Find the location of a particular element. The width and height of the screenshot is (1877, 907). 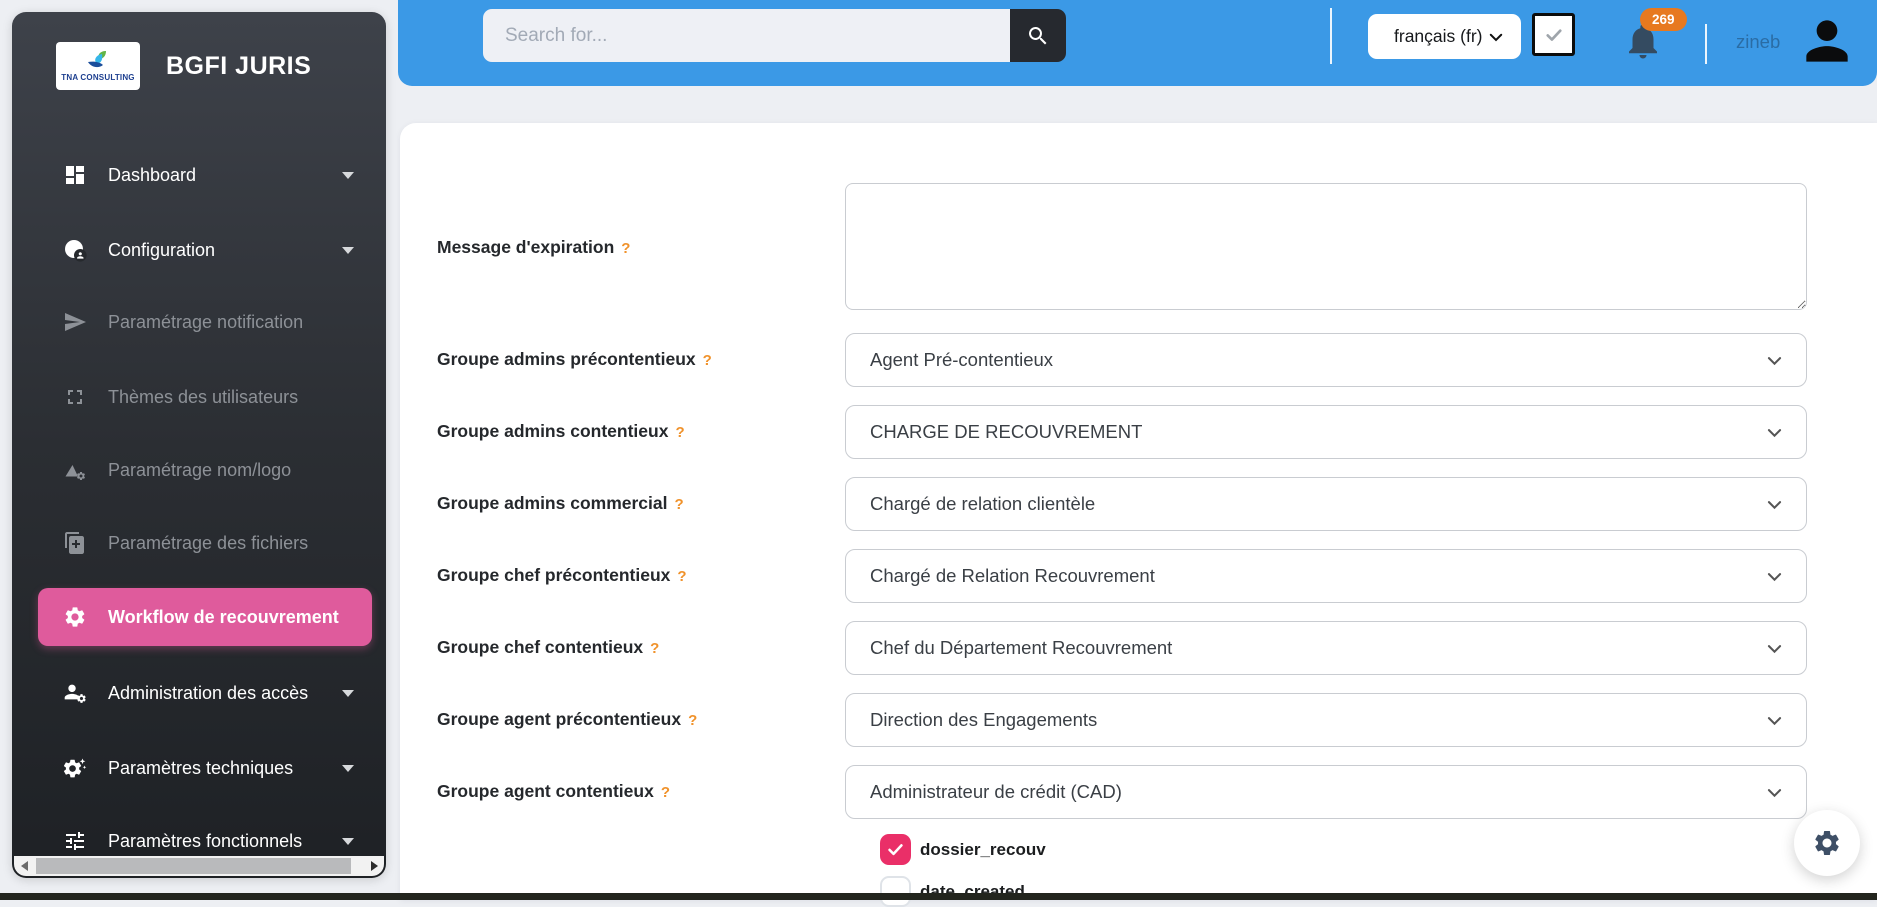

username-label: zineb is located at coordinates (1758, 41).